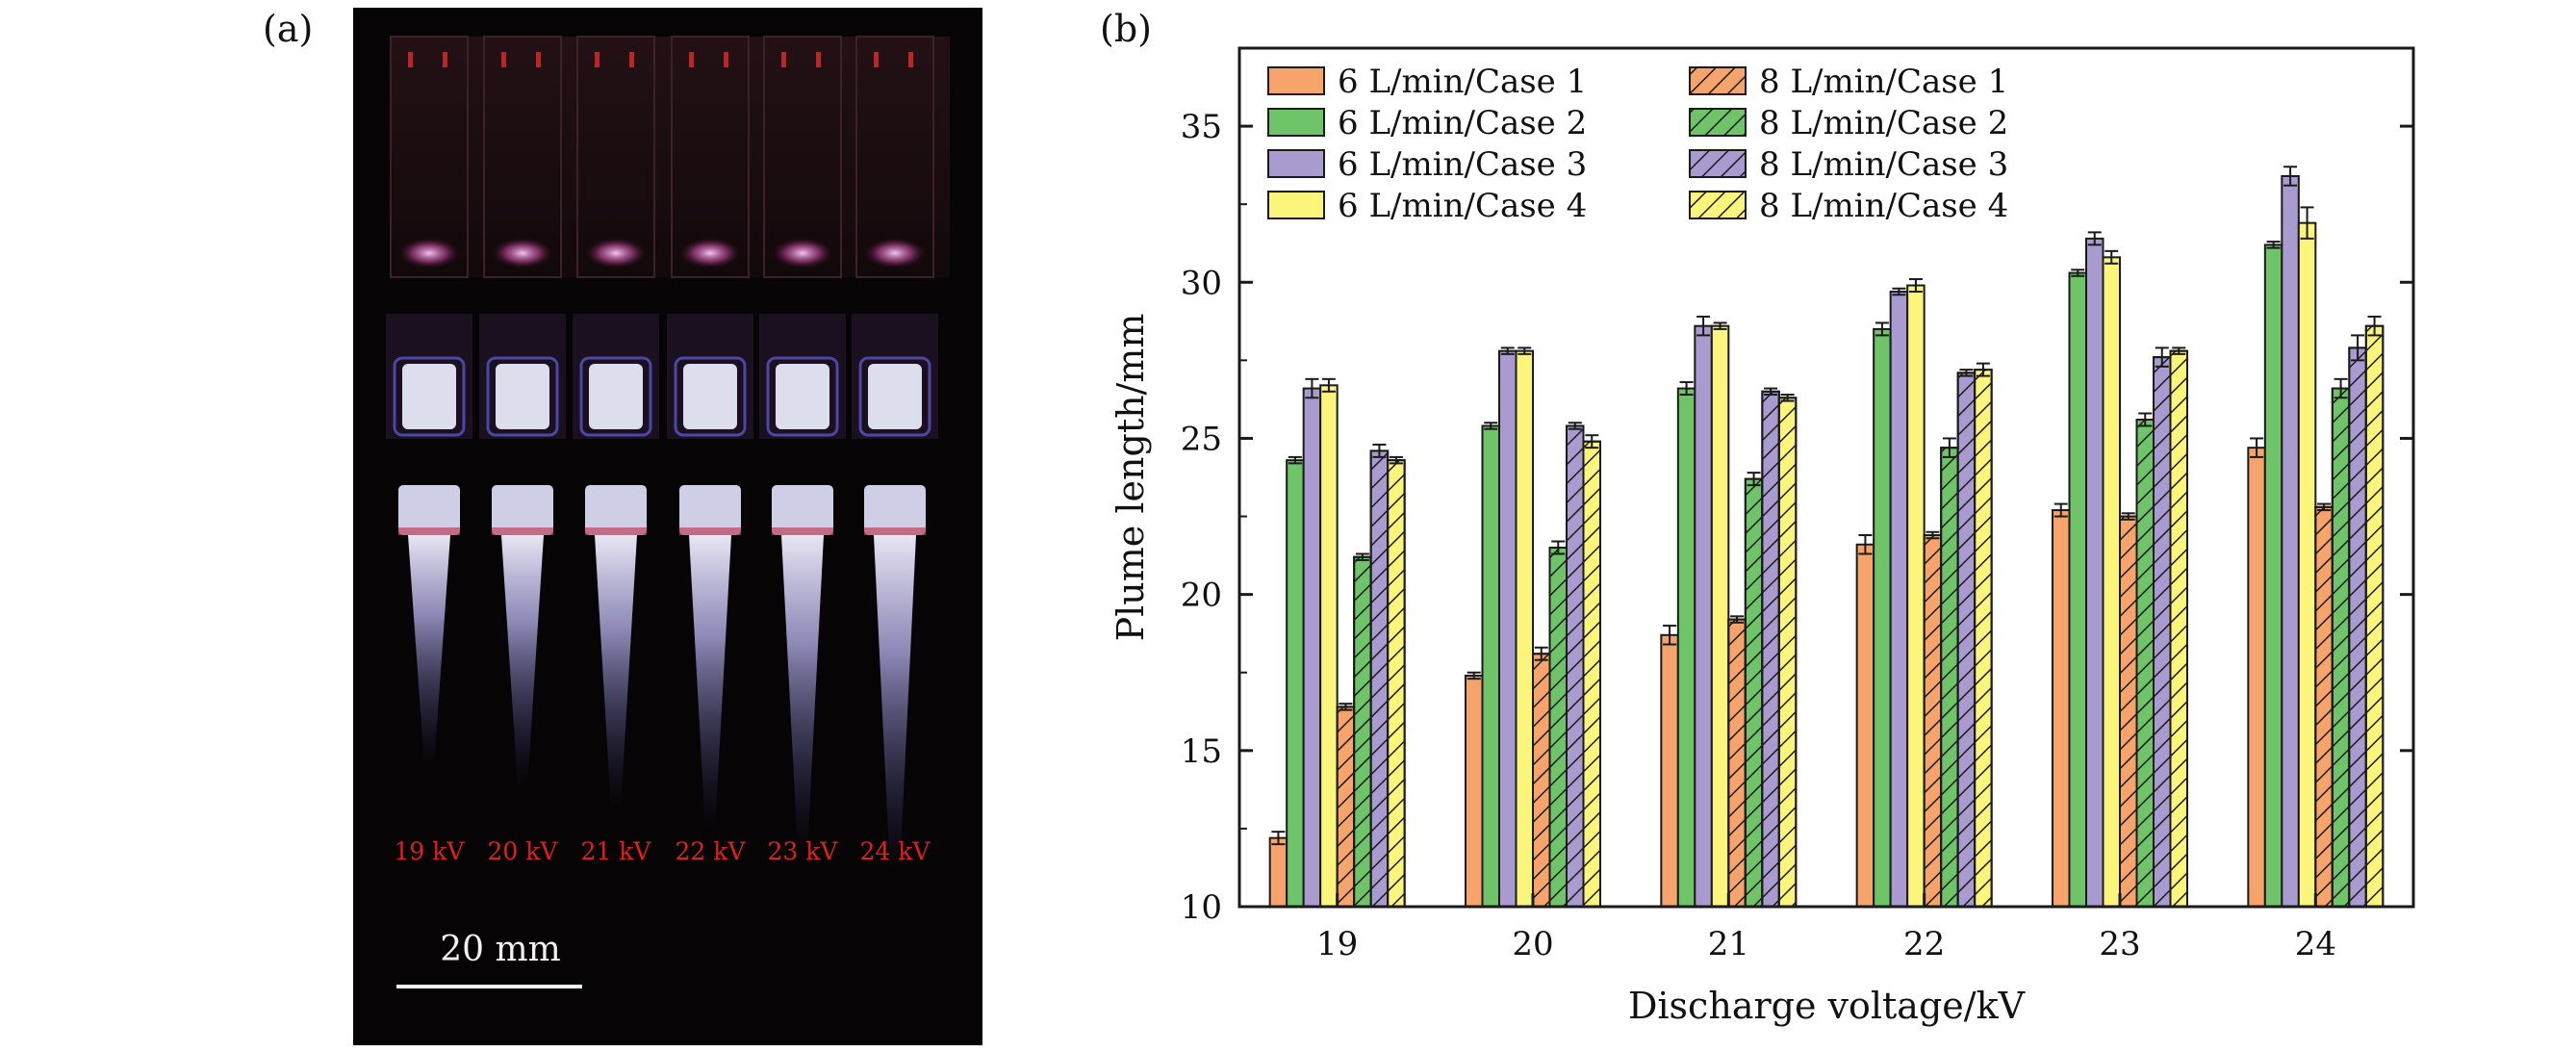 This screenshot has height=1052, width=2576. Describe the element at coordinates (1427, 206) in the screenshot. I see `legend-entry: 6 L/min/Case 4` at that location.